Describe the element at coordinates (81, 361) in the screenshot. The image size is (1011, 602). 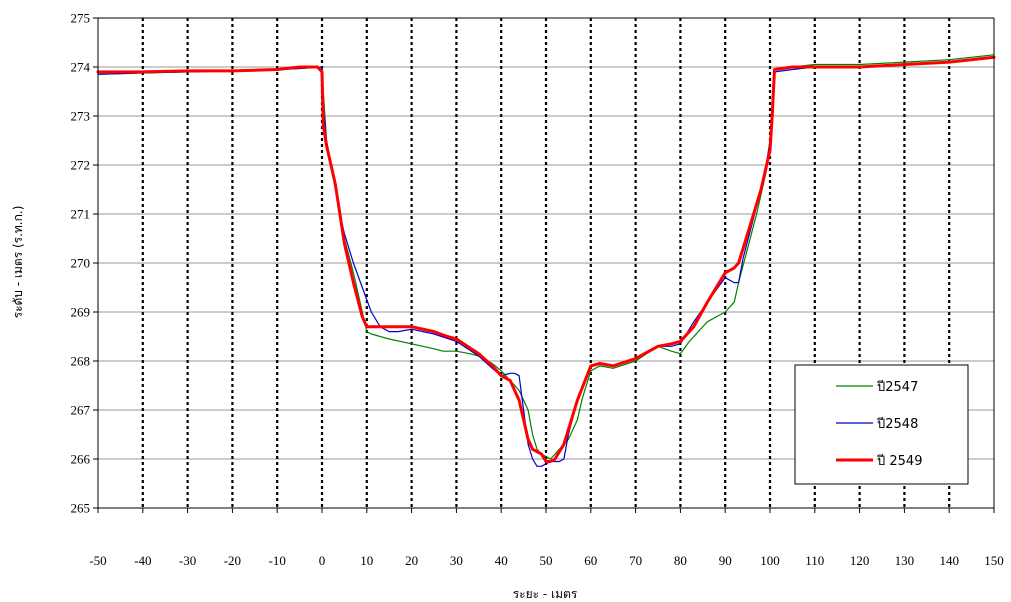
I see `y-tick-label: 268` at that location.